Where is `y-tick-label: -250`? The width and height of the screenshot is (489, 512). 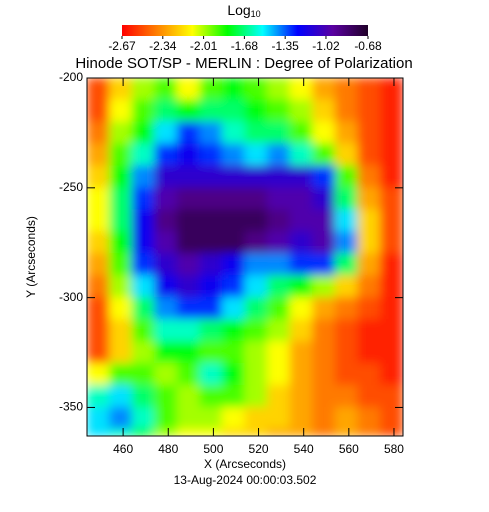
y-tick-label: -250 is located at coordinates (71, 187).